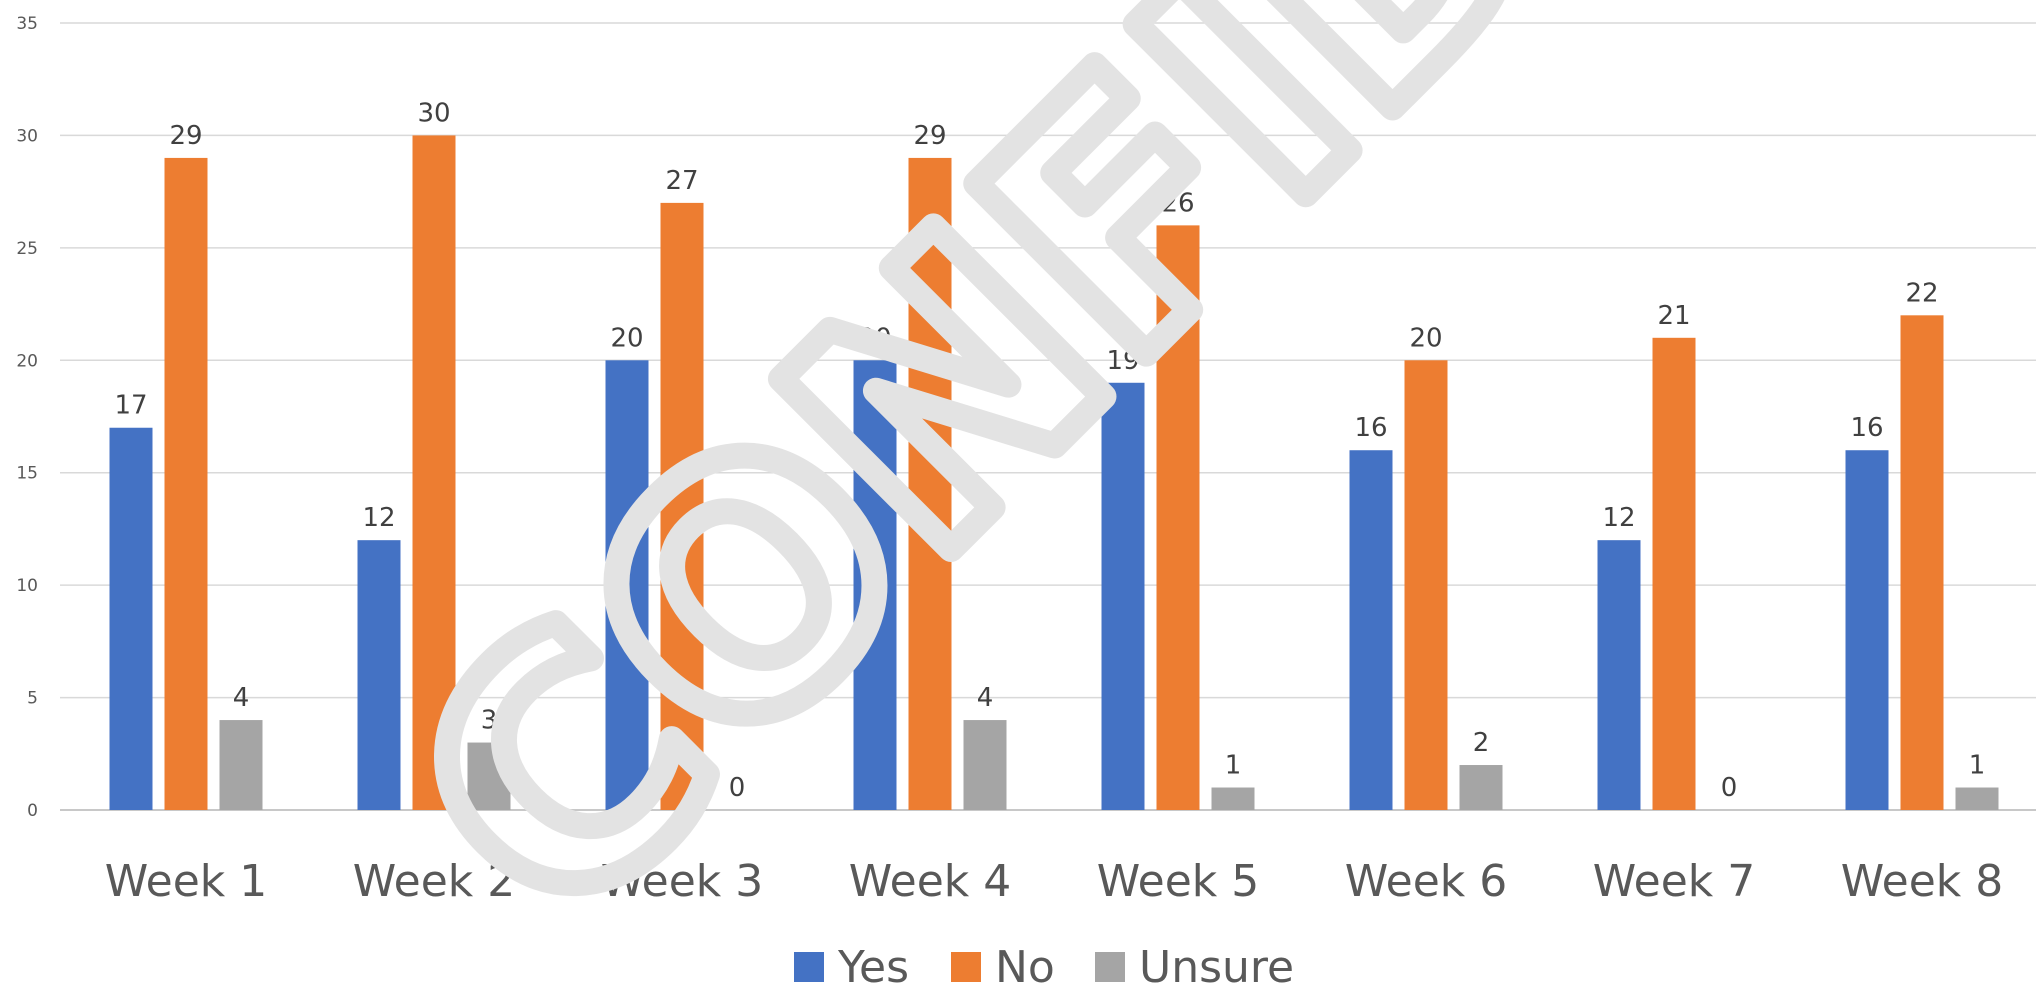  Describe the element at coordinates (809, 967) in the screenshot. I see `legend-swatch-yes` at that location.